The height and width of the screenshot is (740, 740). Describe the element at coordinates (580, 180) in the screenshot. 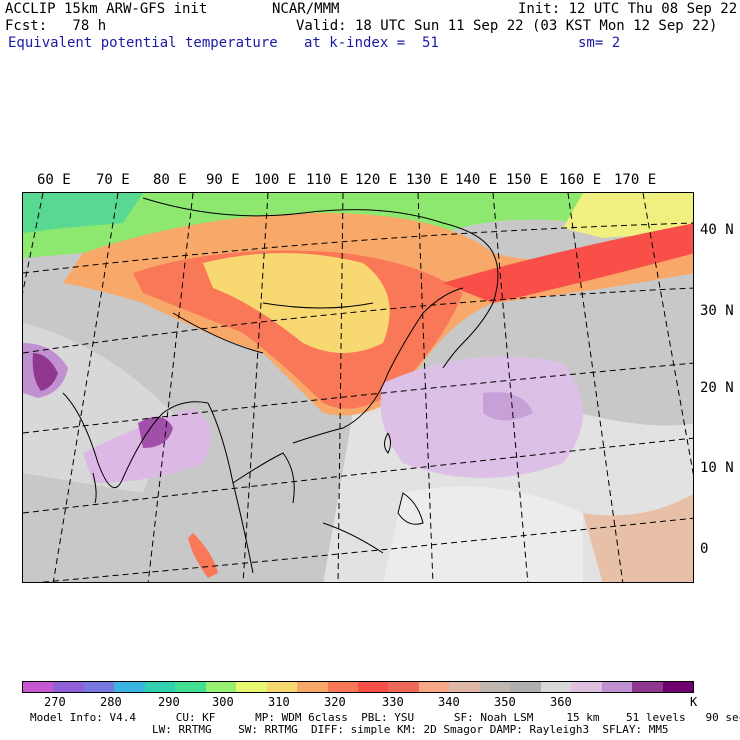

I see `lon-label: 160 E` at that location.